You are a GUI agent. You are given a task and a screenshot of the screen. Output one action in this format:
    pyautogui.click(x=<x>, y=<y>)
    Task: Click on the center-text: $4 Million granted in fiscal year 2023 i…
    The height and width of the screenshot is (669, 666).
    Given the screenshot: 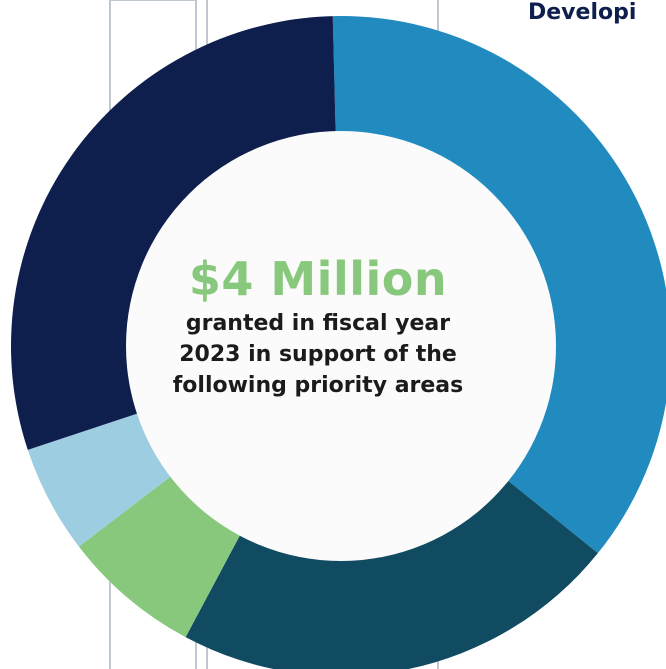 What is the action you would take?
    pyautogui.click(x=318, y=326)
    